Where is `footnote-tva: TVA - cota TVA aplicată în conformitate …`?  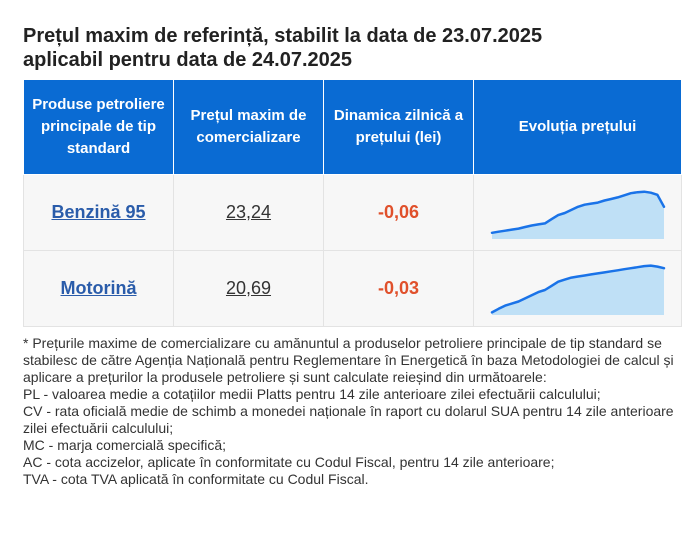
footnote-tva: TVA - cota TVA aplicată în conformitate … is located at coordinates (196, 479).